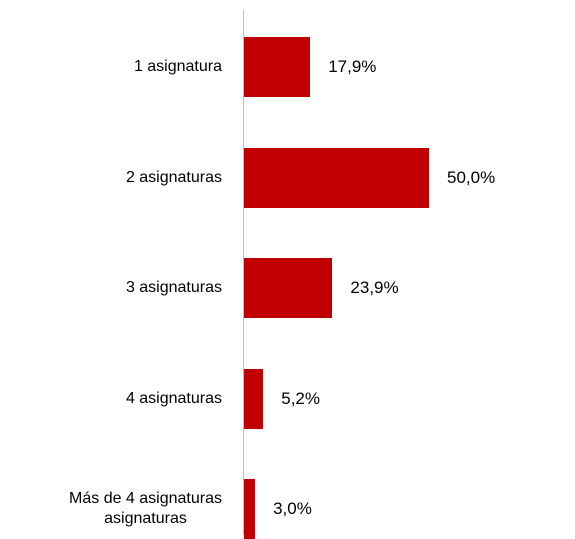 This screenshot has height=539, width=575. Describe the element at coordinates (177, 67) in the screenshot. I see `category-label: 1 asignatura` at that location.